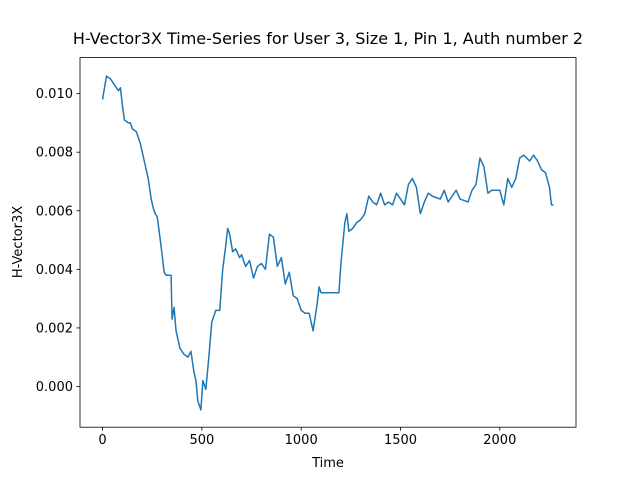 The width and height of the screenshot is (640, 480). What do you see at coordinates (54, 153) in the screenshot?
I see `y-tick-label: 0.008` at bounding box center [54, 153].